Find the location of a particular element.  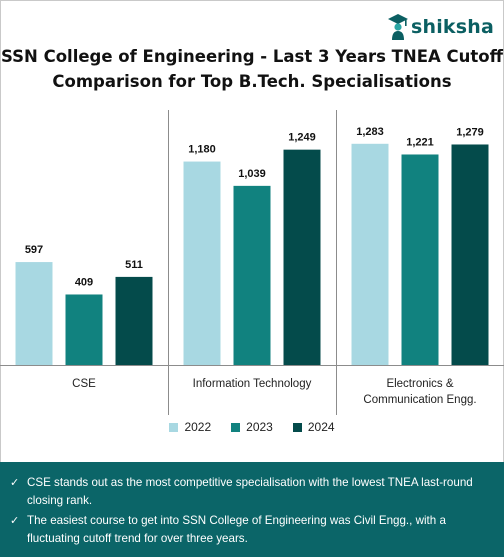

graduate-icon is located at coordinates (397, 27).